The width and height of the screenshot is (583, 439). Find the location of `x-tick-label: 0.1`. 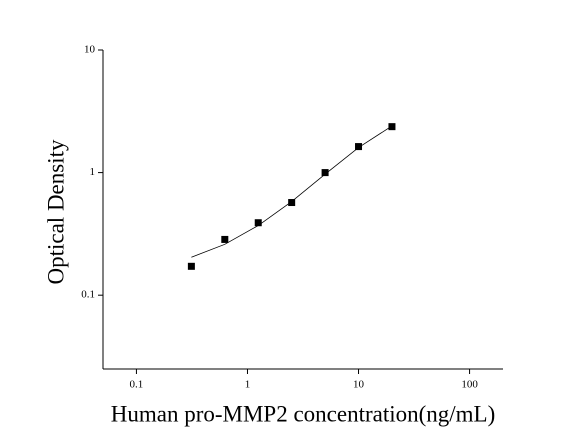

x-tick-label: 0.1 is located at coordinates (137, 385).